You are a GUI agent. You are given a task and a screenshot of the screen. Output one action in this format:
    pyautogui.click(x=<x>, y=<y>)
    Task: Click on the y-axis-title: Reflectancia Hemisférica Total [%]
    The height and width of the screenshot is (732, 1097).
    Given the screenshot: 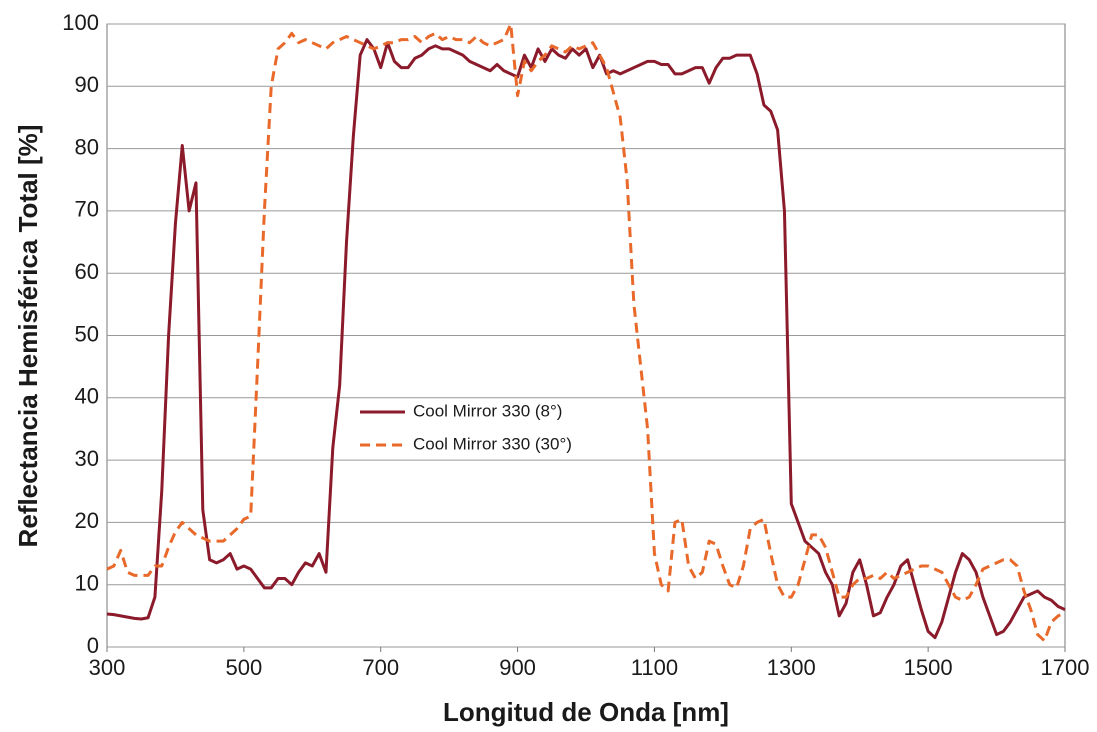 What is the action you would take?
    pyautogui.click(x=28, y=336)
    